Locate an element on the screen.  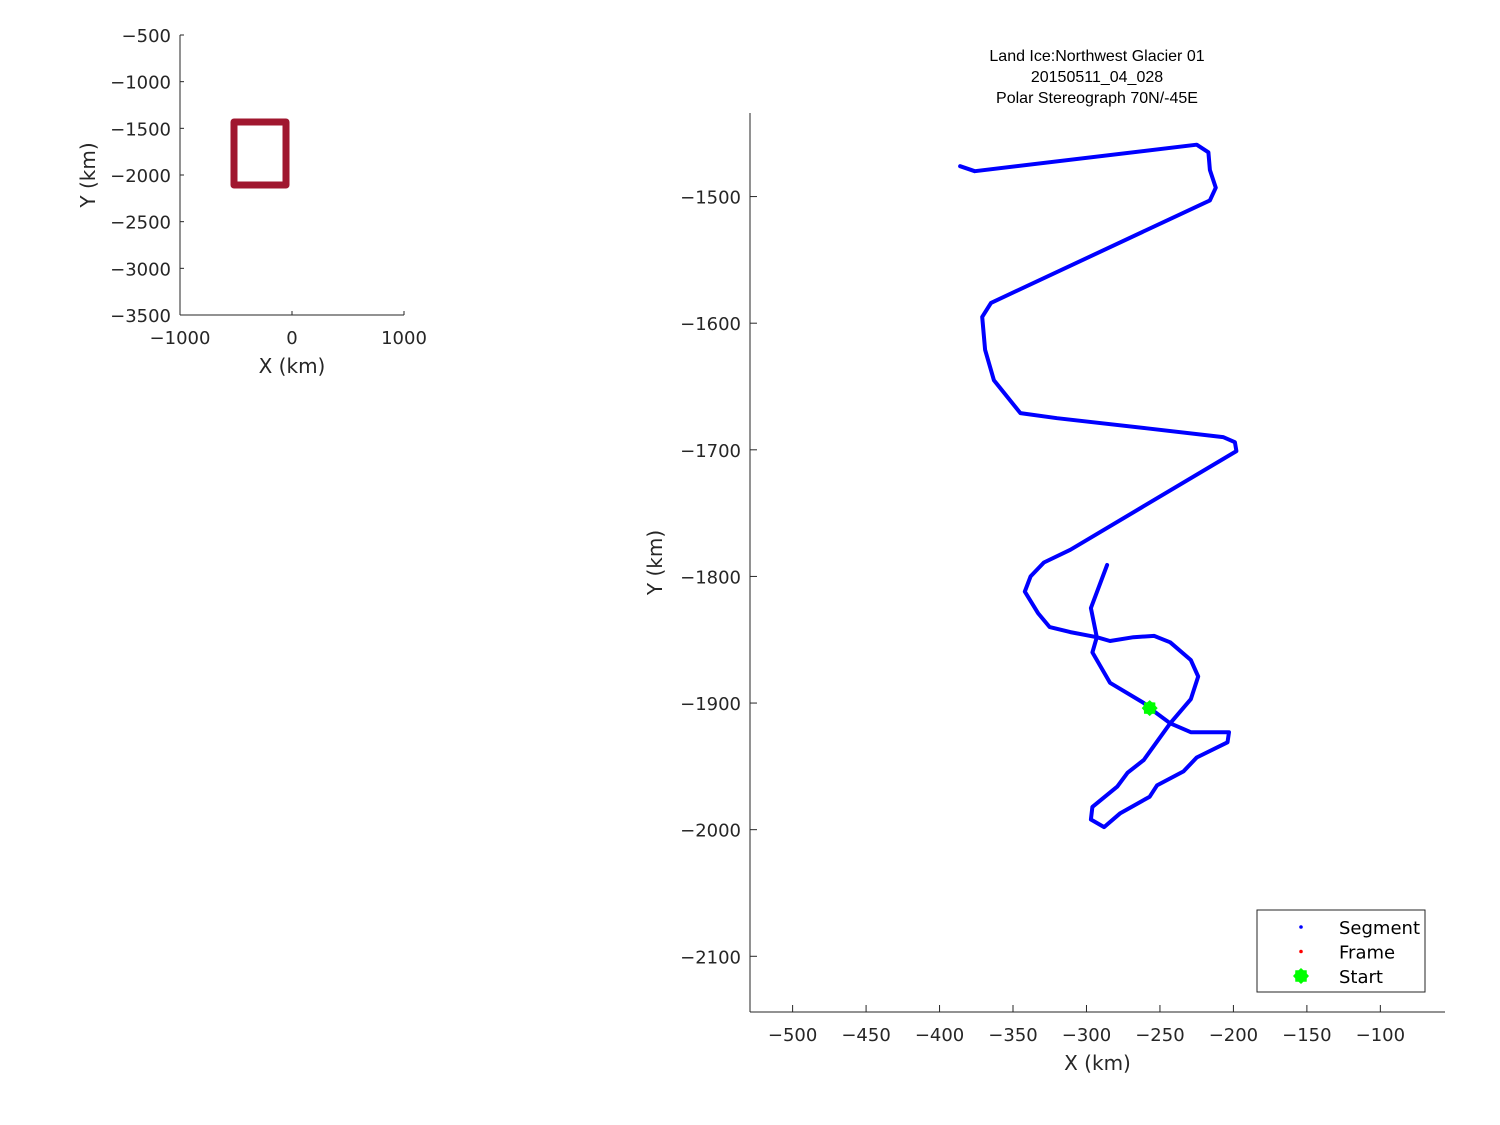
x-tick-label: 1000 is located at coordinates (404, 338).